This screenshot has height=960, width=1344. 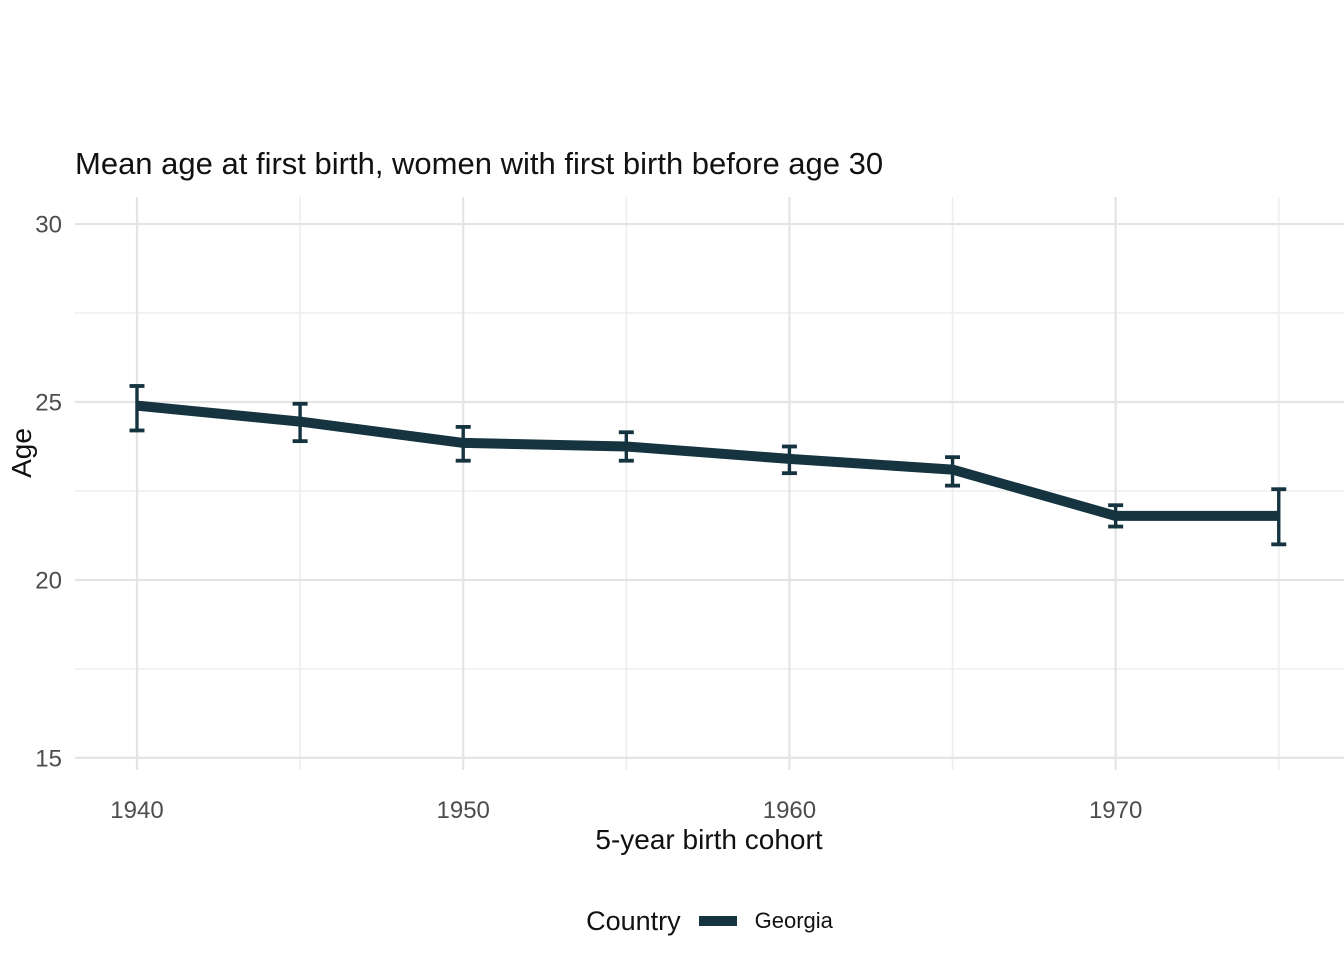 What do you see at coordinates (633, 920) in the screenshot?
I see `legend-title: Country` at bounding box center [633, 920].